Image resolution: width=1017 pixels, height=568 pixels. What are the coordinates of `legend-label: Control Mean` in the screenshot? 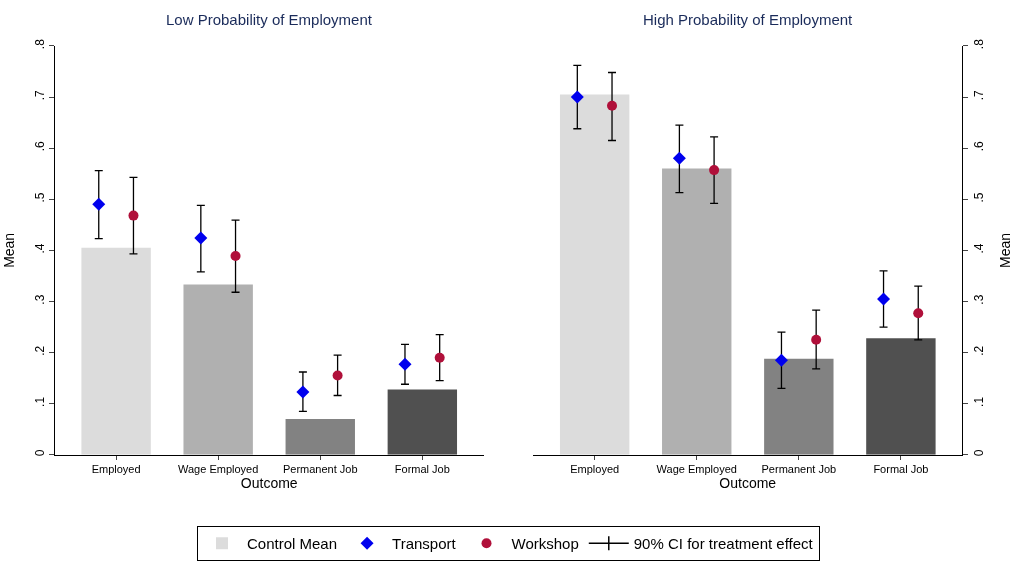 It's located at (292, 544).